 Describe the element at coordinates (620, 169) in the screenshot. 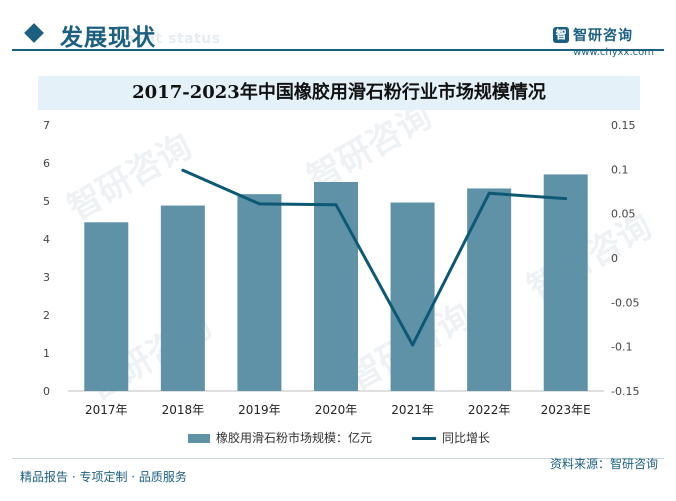

I see `y-right-tick-label: 0.1` at that location.